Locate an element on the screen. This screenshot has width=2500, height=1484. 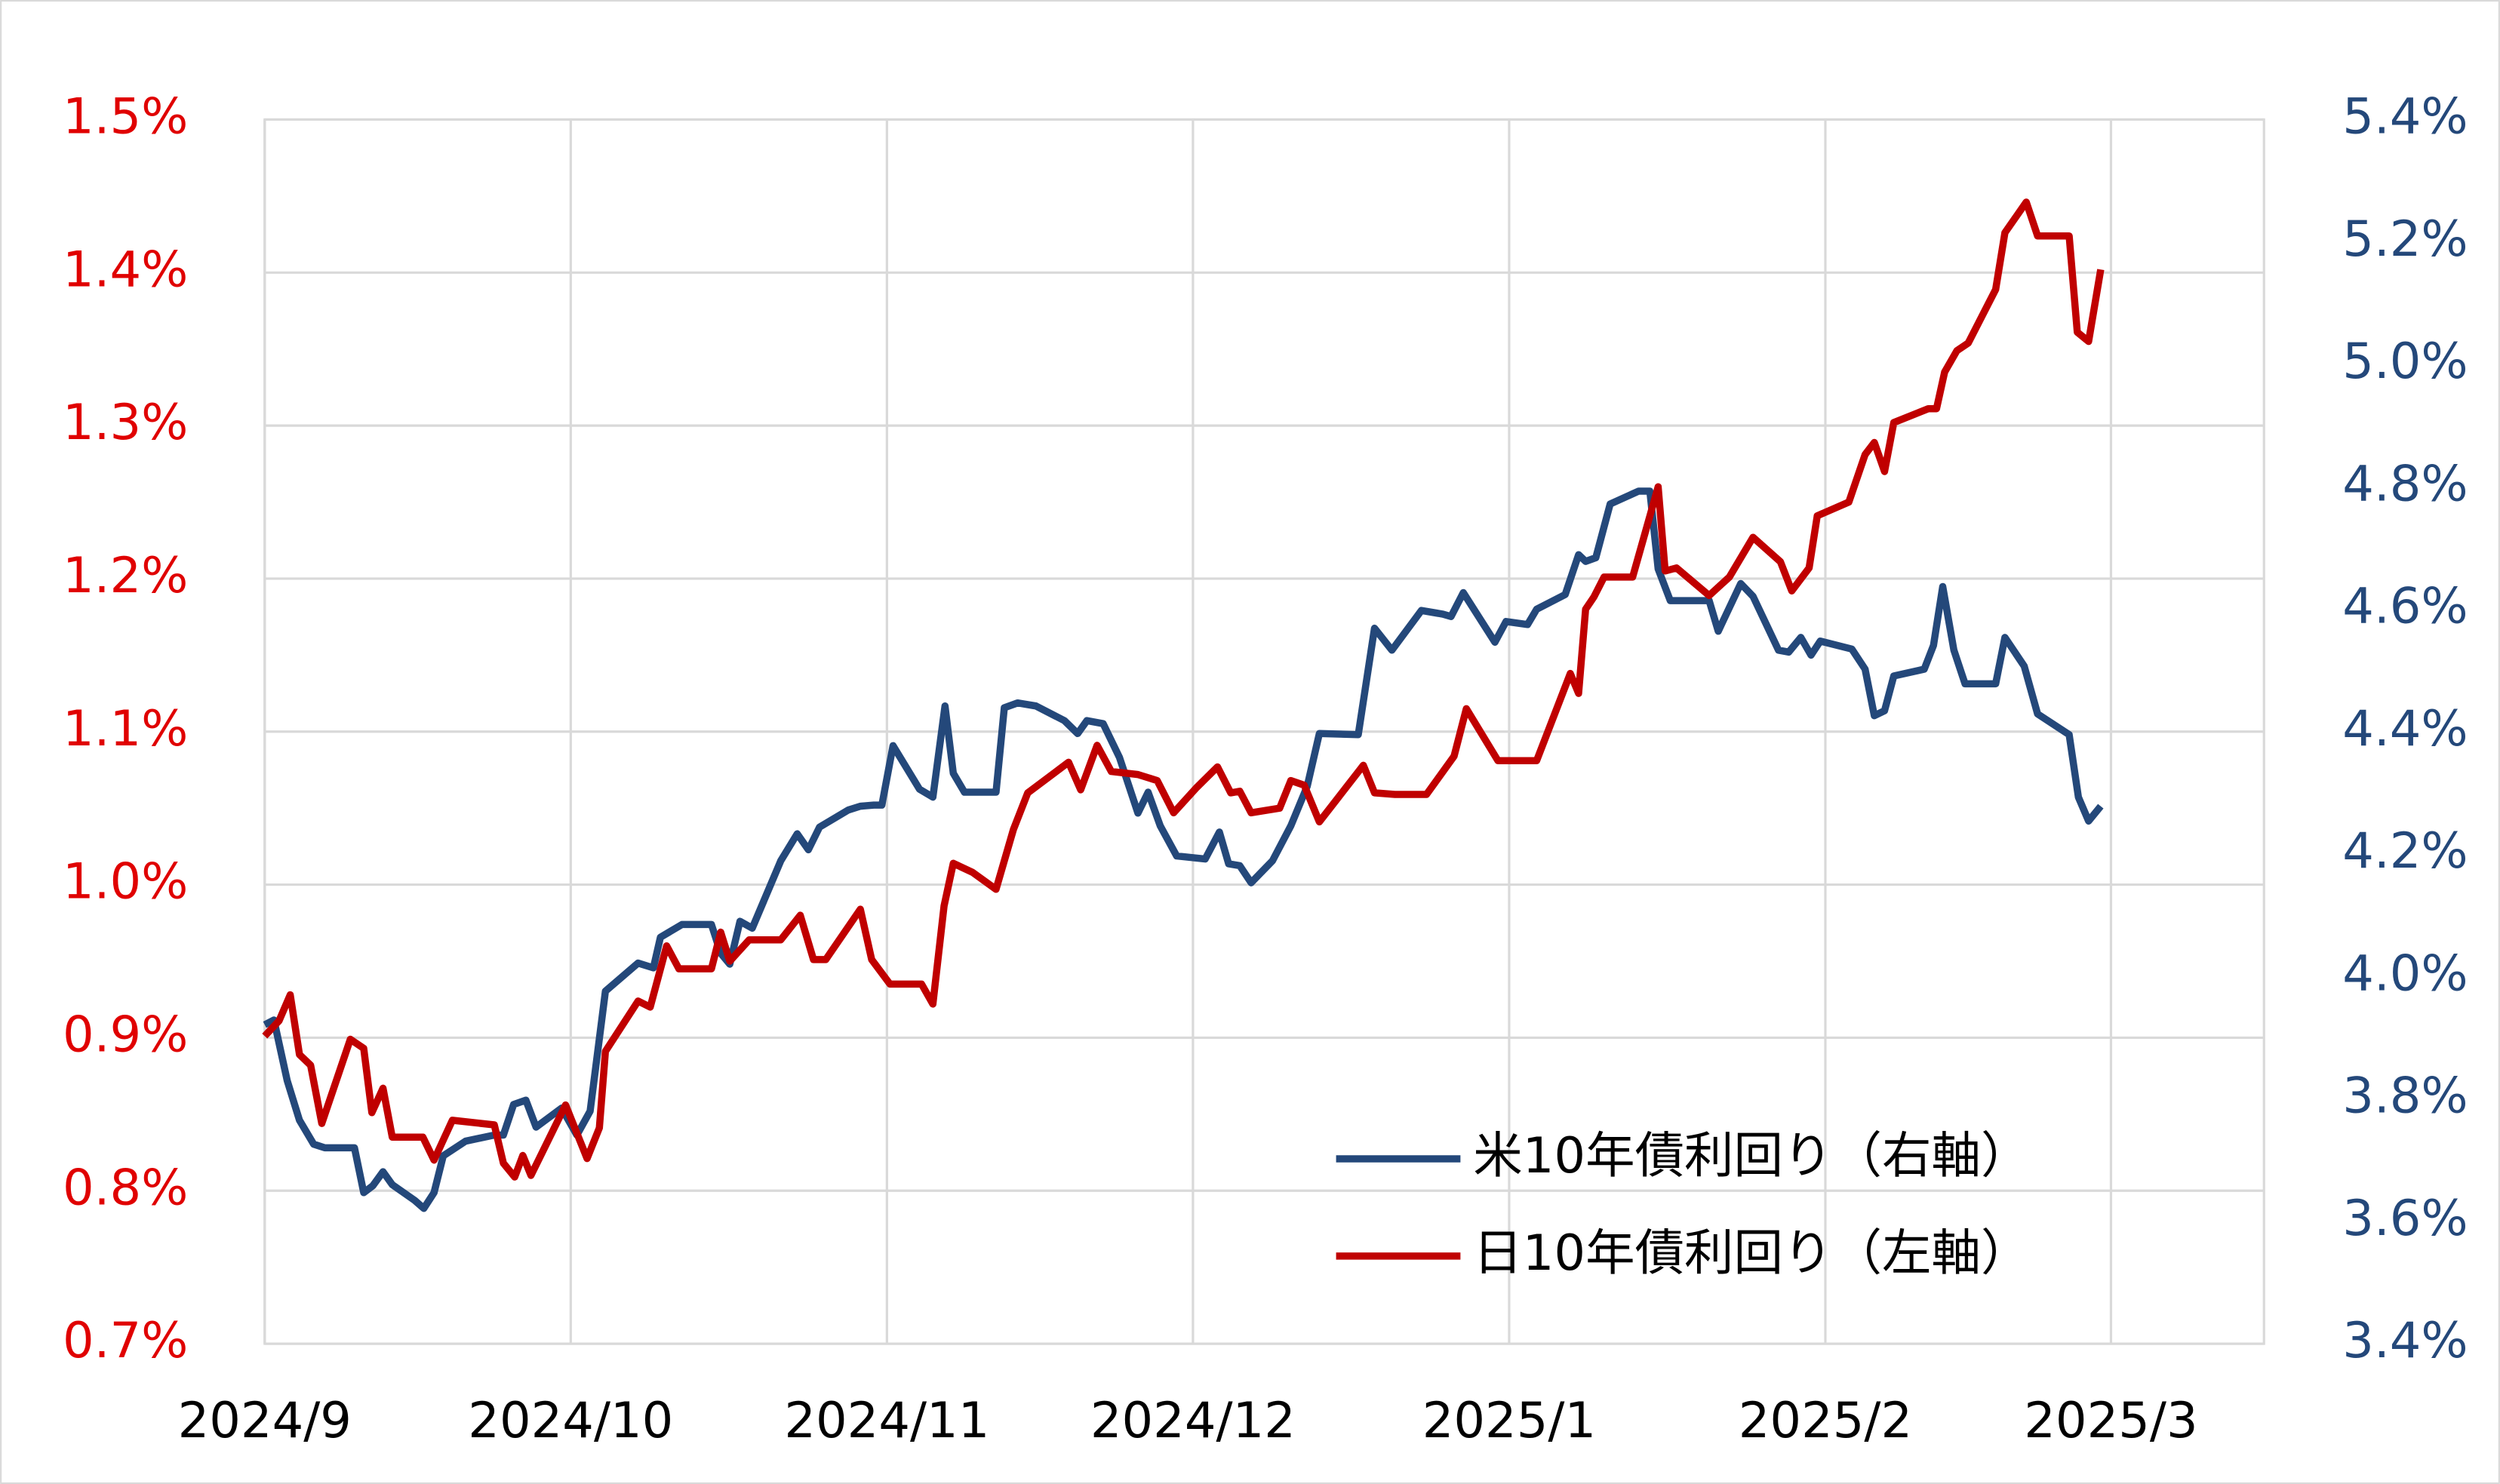
y2-tick-label: 4.0% is located at coordinates (2405, 973).